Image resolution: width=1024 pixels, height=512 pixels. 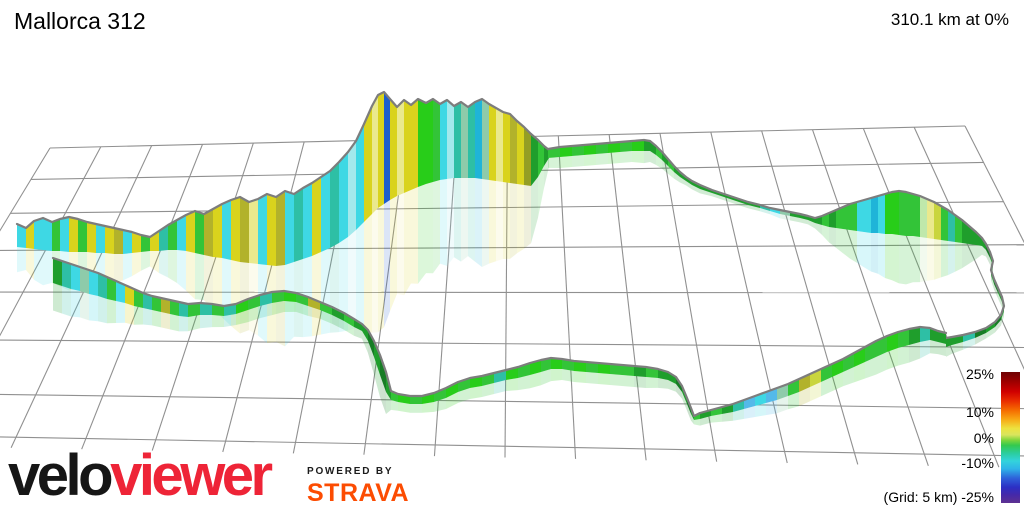 What do you see at coordinates (191, 475) in the screenshot?
I see `veloviewer-logo-viewer: viewer` at bounding box center [191, 475].